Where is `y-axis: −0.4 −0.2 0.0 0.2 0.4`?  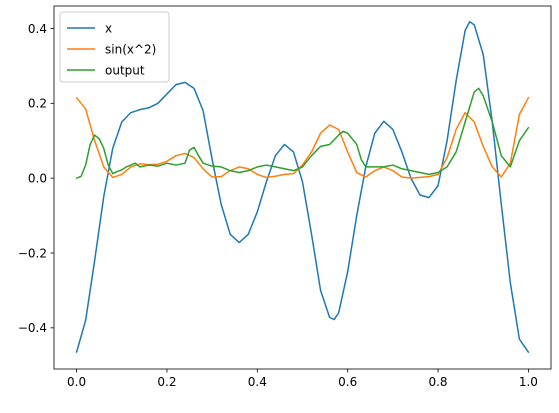
y-axis: −0.4 −0.2 0.0 0.2 0.4 is located at coordinates (36, 178).